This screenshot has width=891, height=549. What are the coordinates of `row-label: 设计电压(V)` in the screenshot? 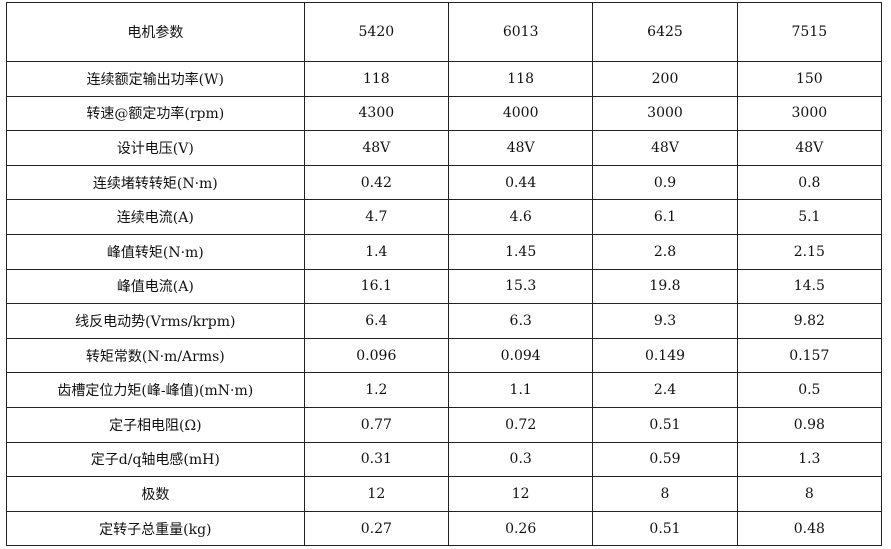 It's located at (155, 148).